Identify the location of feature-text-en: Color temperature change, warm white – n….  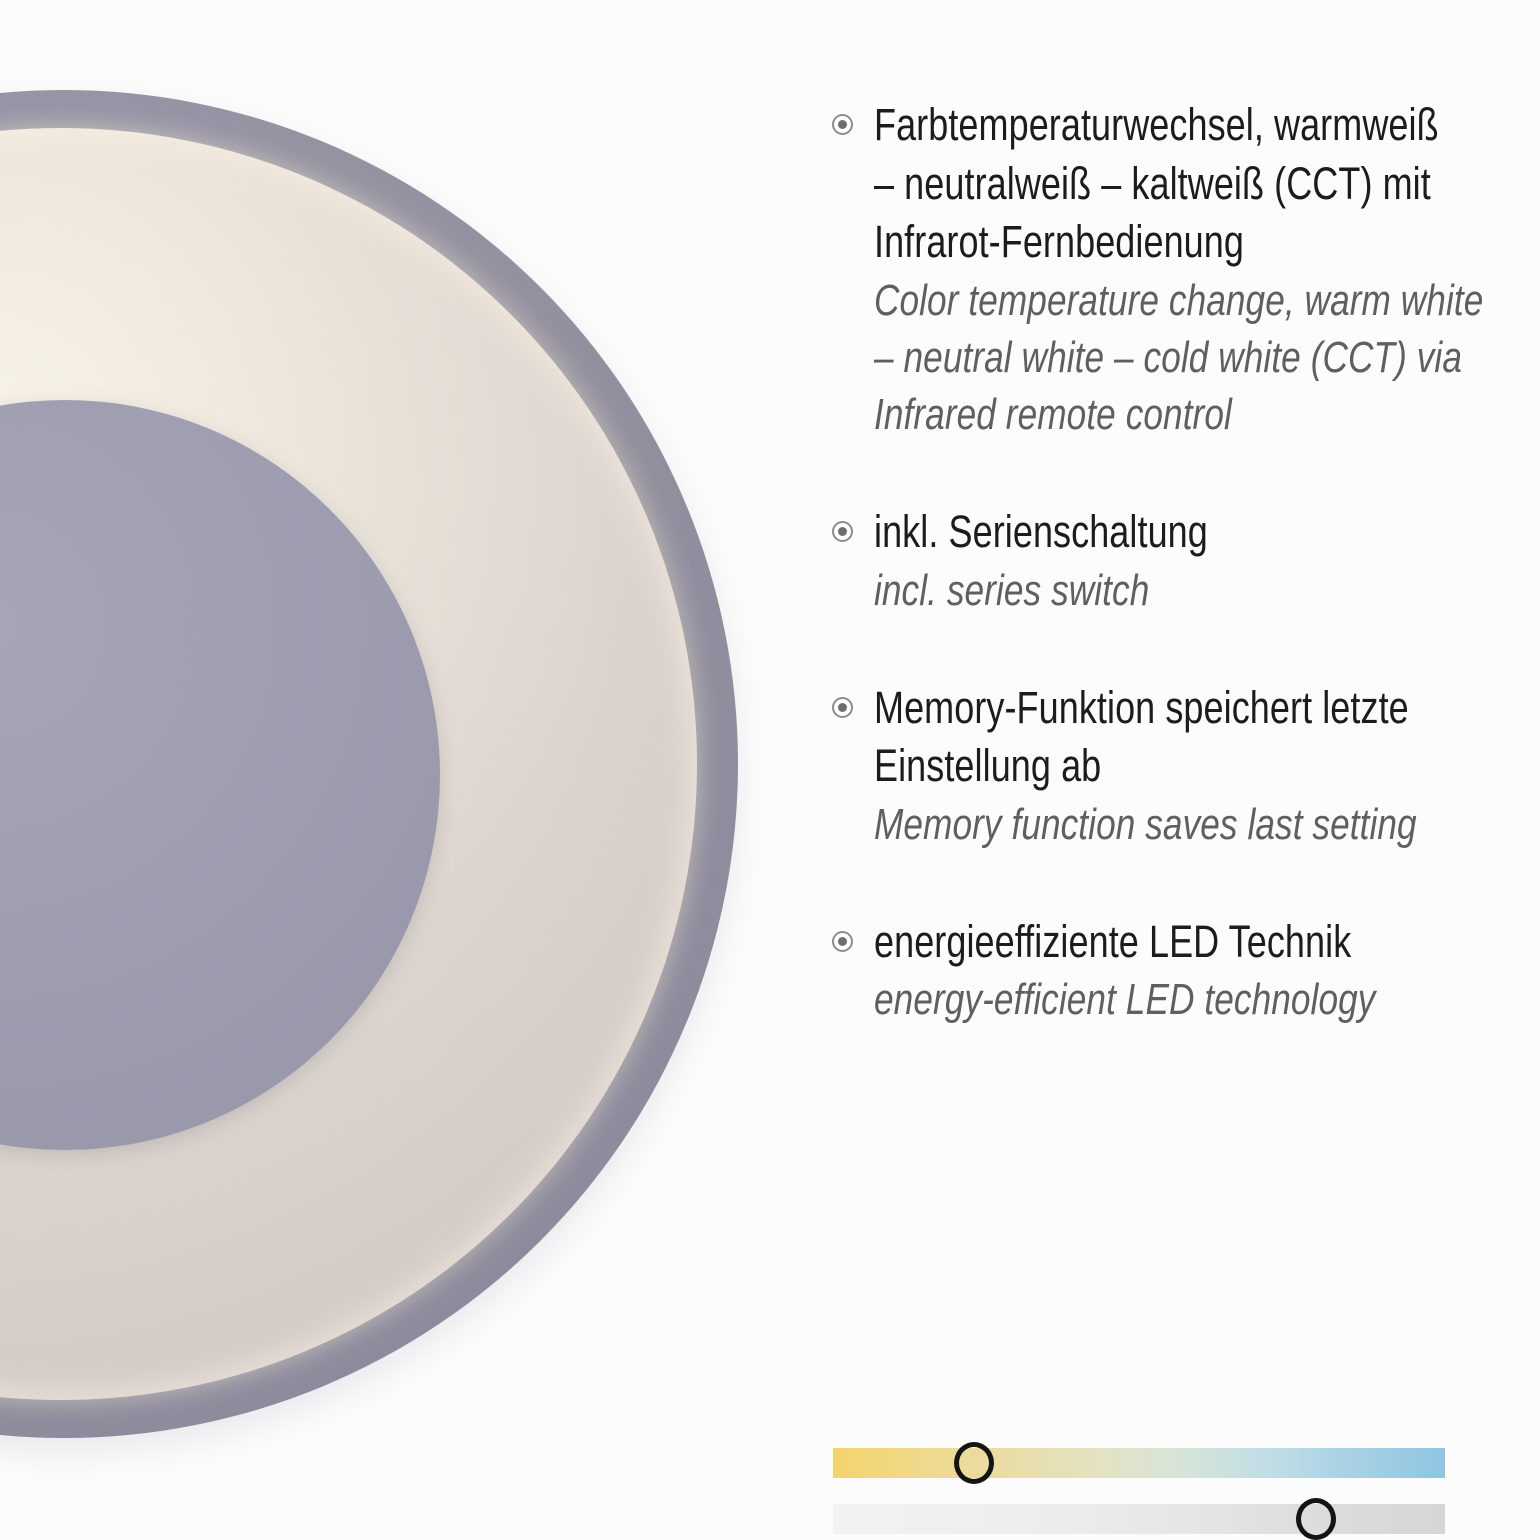
(1207, 358).